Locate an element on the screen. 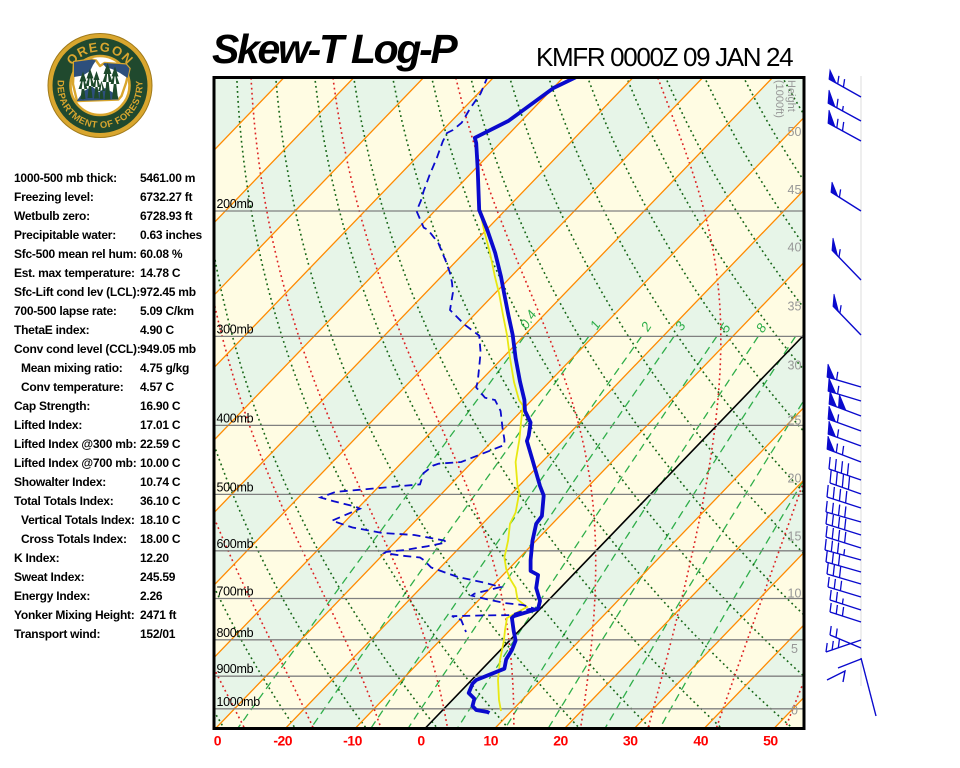 The width and height of the screenshot is (960, 768). svg-text: 35 is located at coordinates (795, 307).